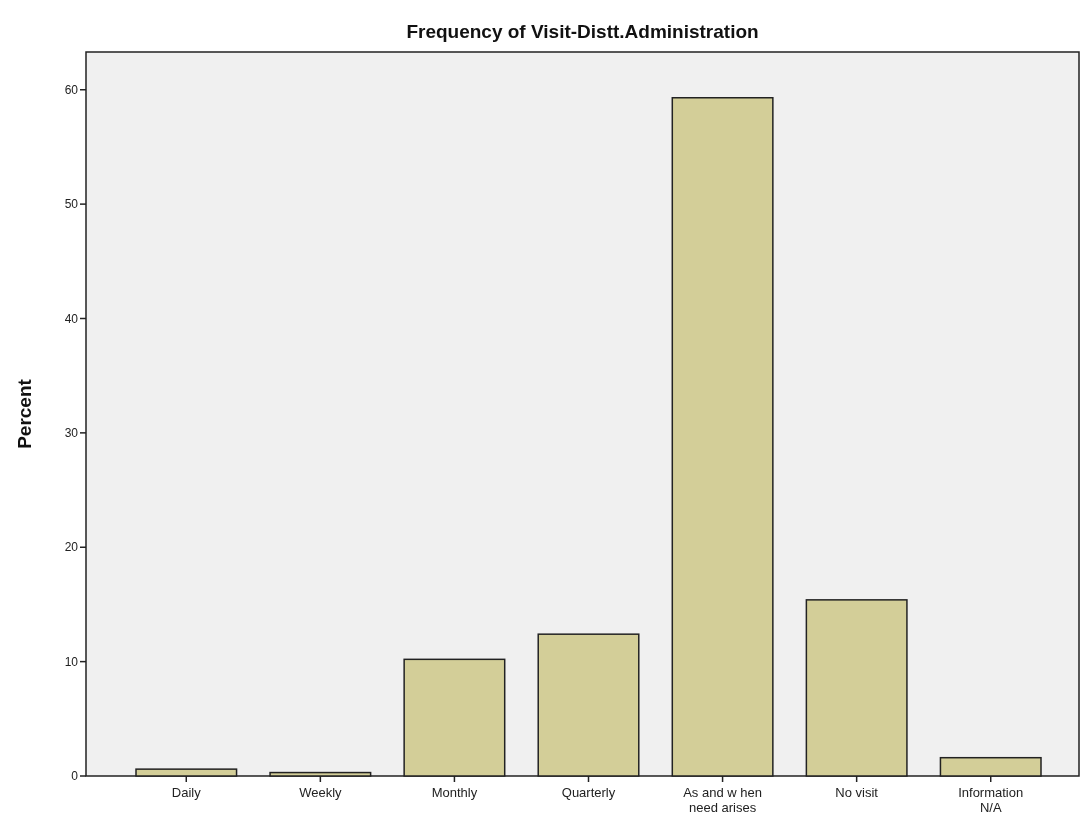  Describe the element at coordinates (75, 776) in the screenshot. I see `y-tick-label: 0` at that location.